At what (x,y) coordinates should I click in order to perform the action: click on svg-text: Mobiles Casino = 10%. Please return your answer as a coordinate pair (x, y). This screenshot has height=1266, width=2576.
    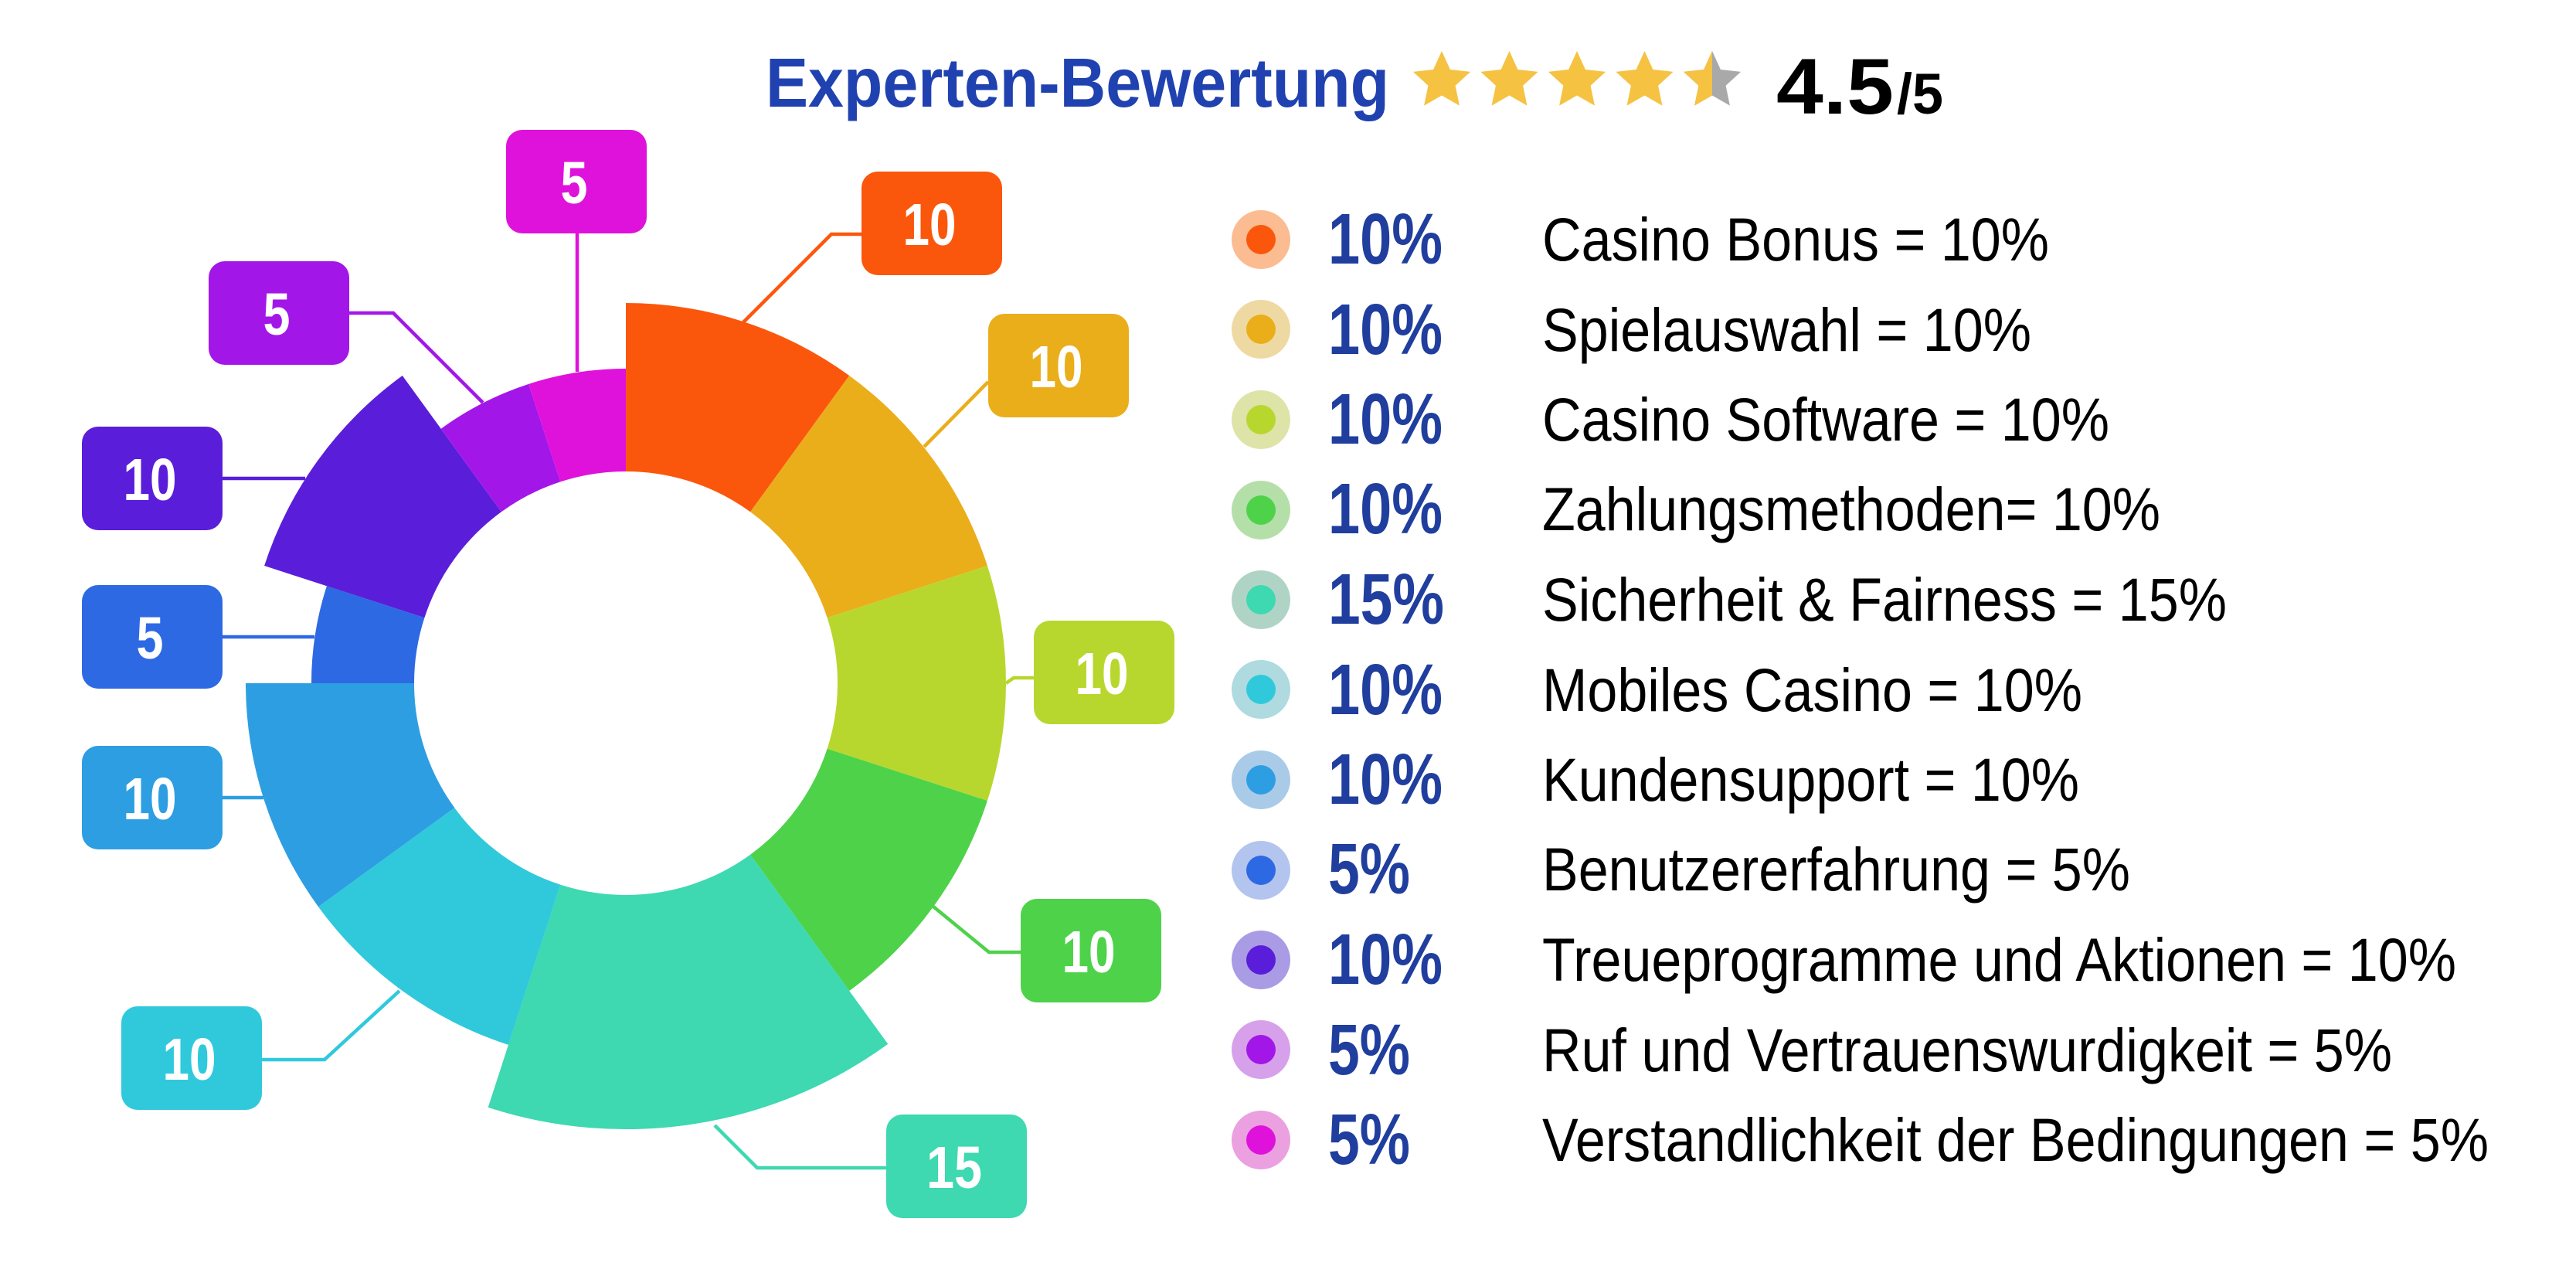
    Looking at the image, I should click on (1812, 689).